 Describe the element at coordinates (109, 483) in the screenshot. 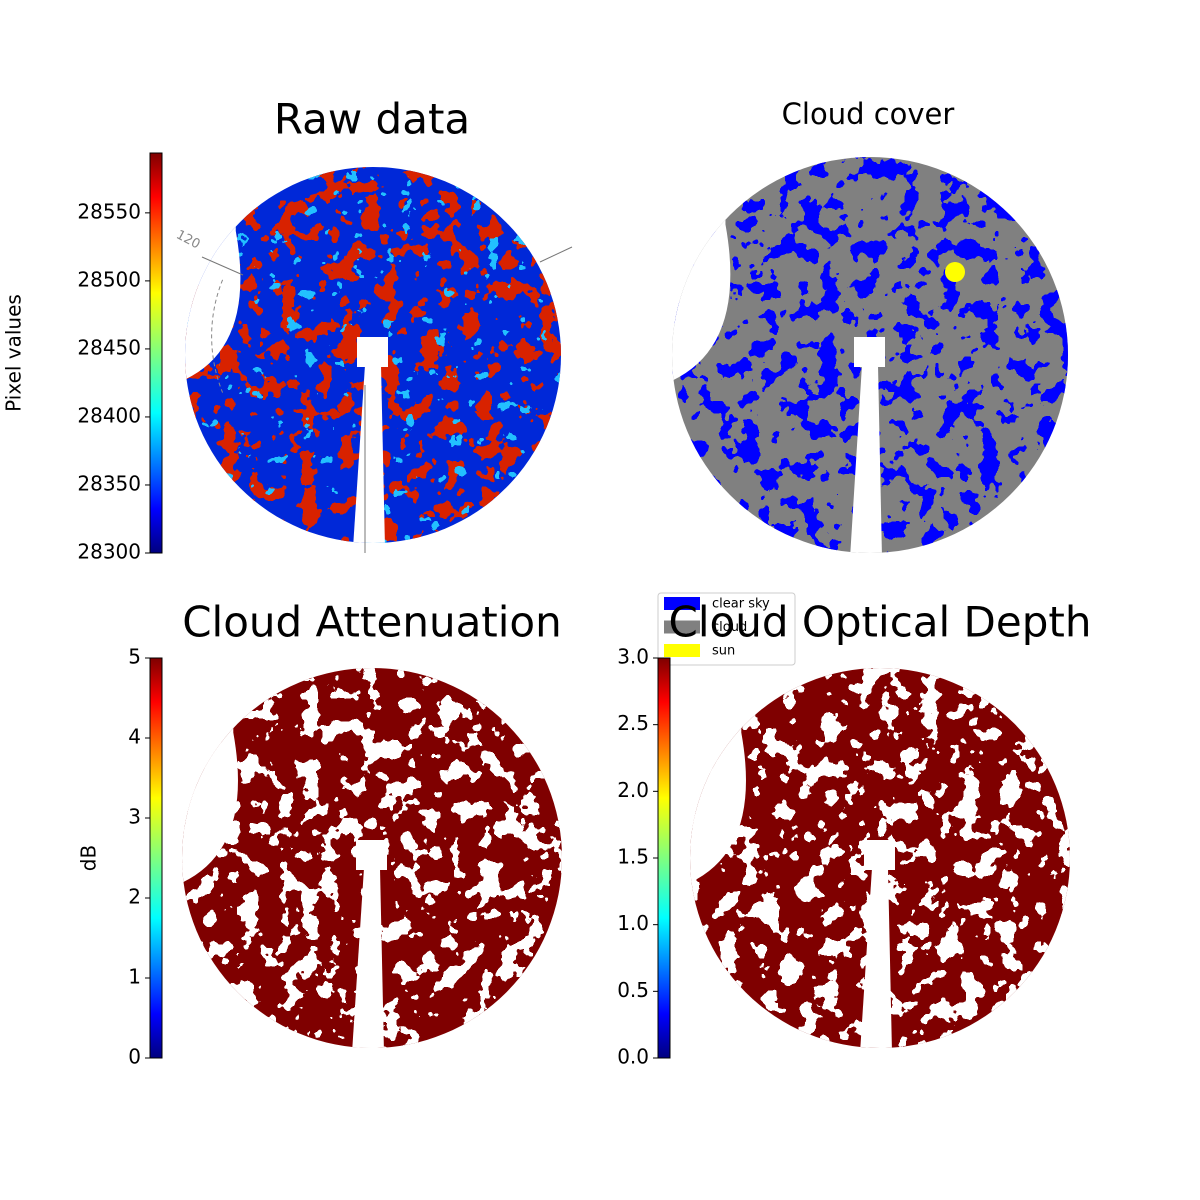

I see `colorbar-tick-label: 28350` at that location.